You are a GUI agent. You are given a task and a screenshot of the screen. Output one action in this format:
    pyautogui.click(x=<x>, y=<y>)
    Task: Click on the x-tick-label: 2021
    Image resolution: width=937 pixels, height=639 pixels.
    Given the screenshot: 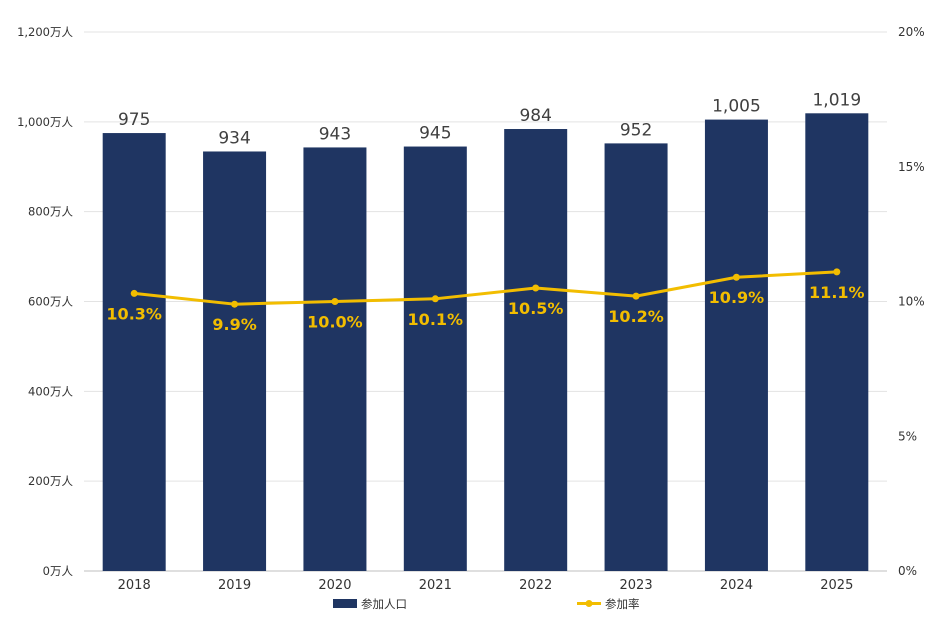 What is the action you would take?
    pyautogui.click(x=435, y=585)
    